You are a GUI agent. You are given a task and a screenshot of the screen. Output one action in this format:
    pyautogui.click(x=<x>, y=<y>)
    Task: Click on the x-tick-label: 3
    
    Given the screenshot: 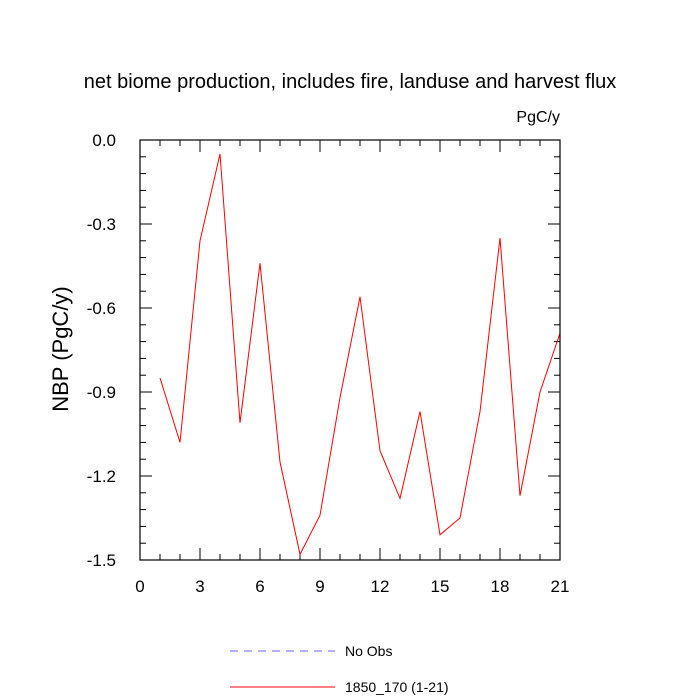 What is the action you would take?
    pyautogui.click(x=199, y=586)
    